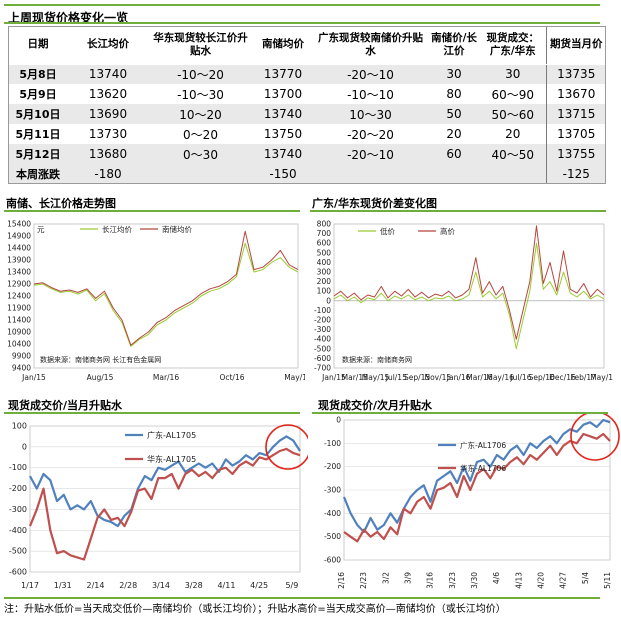  I want to click on x-tick-label: Aug/15, so click(100, 377).